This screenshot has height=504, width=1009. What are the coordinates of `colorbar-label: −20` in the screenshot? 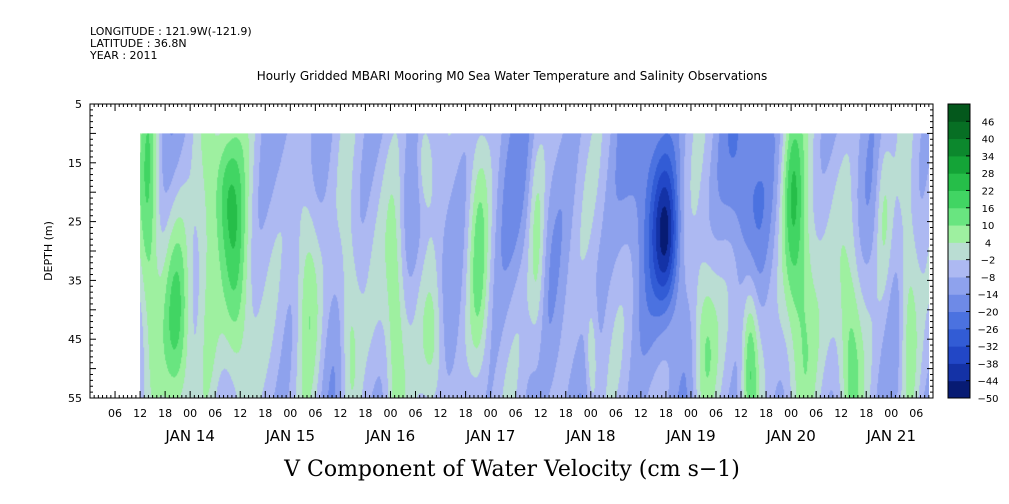 It's located at (987, 313).